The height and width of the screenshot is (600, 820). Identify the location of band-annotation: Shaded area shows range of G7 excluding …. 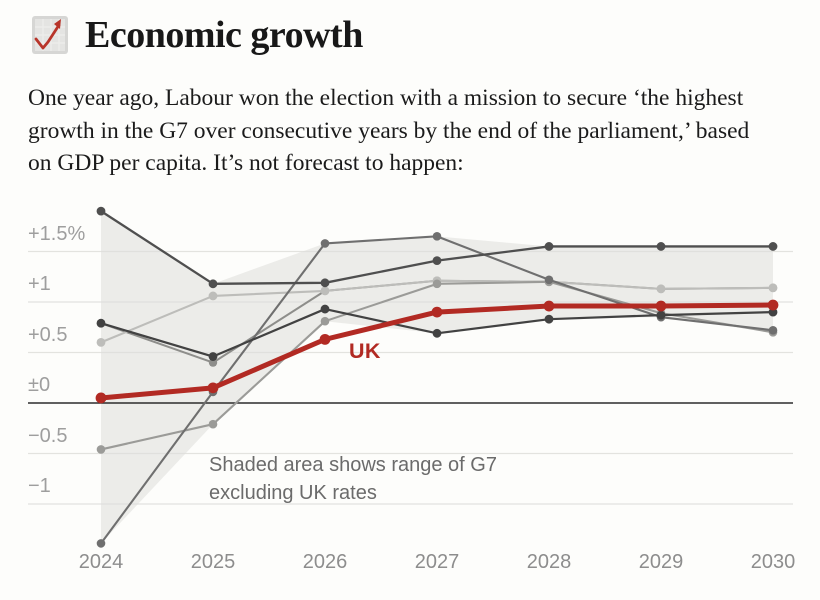
(353, 479).